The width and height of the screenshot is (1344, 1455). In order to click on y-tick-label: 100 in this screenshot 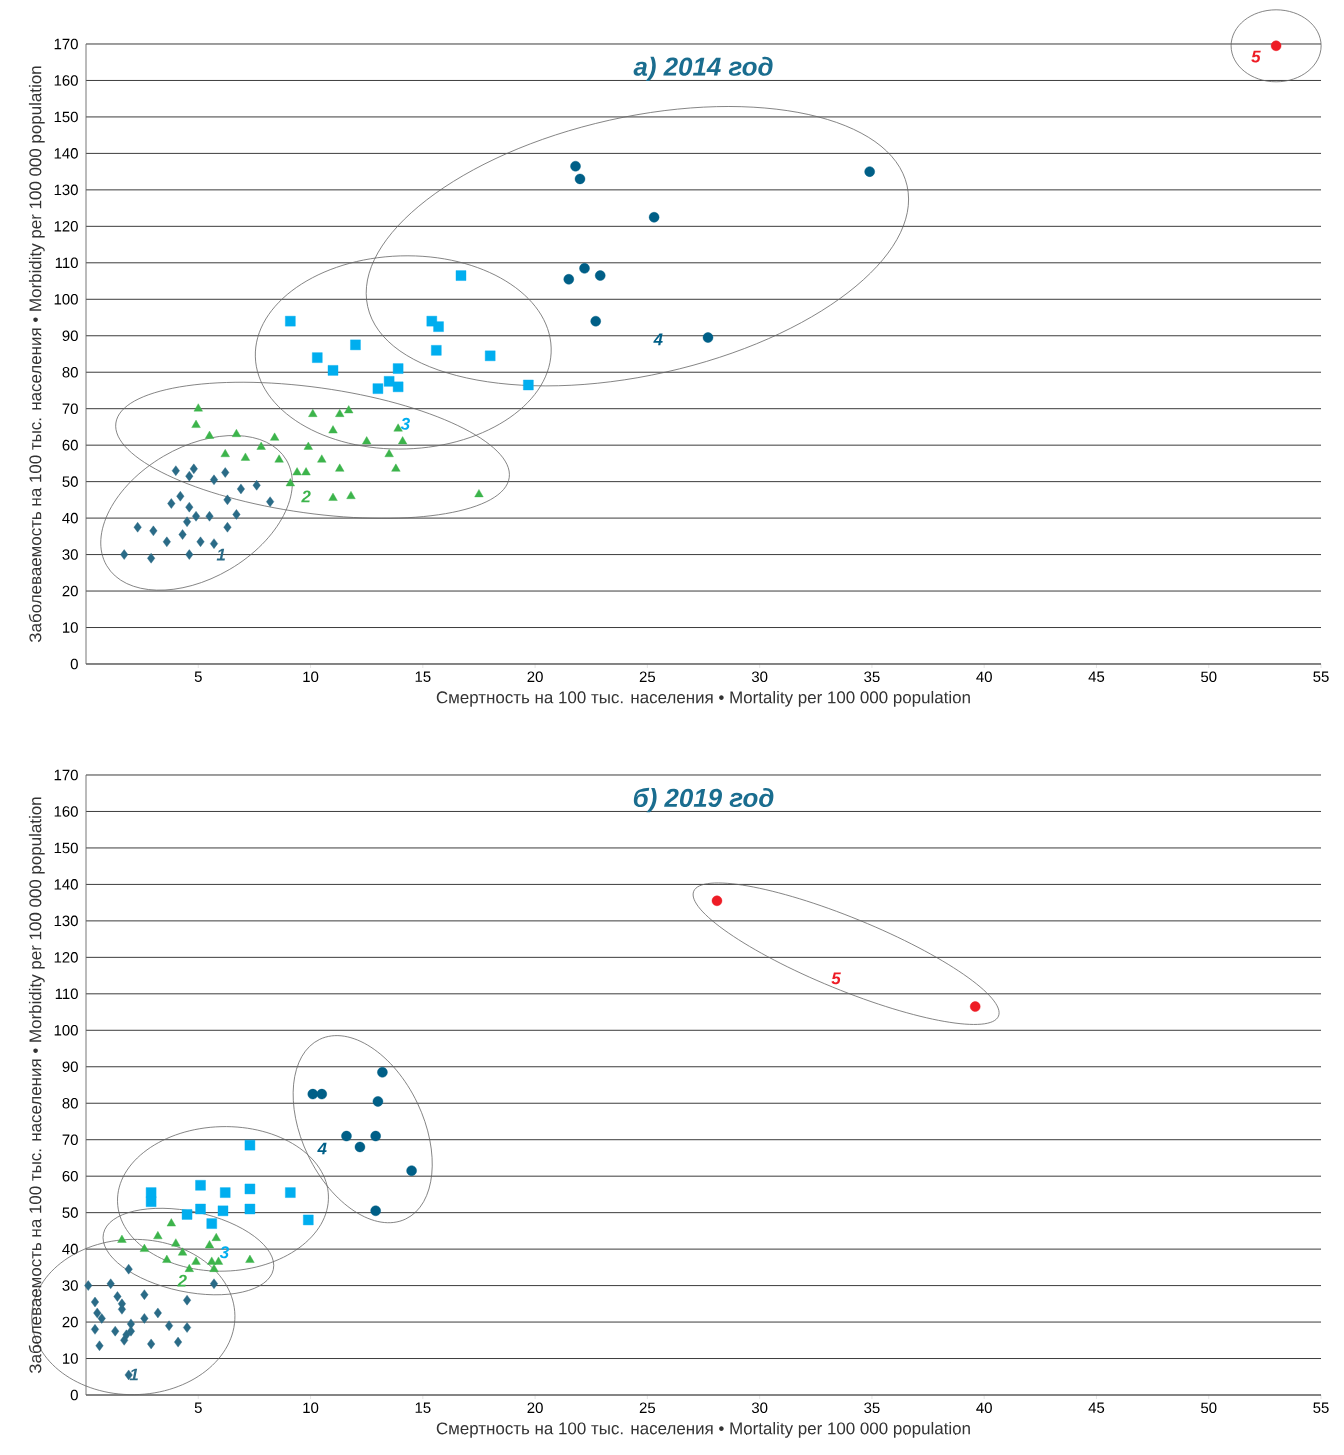, I will do `click(66, 299)`.